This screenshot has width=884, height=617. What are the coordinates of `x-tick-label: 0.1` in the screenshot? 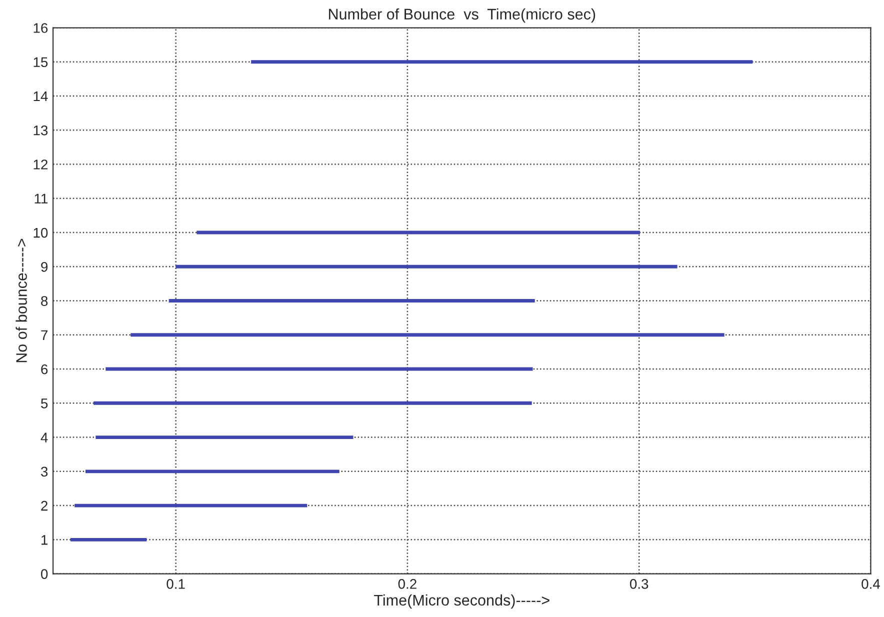 It's located at (175, 584).